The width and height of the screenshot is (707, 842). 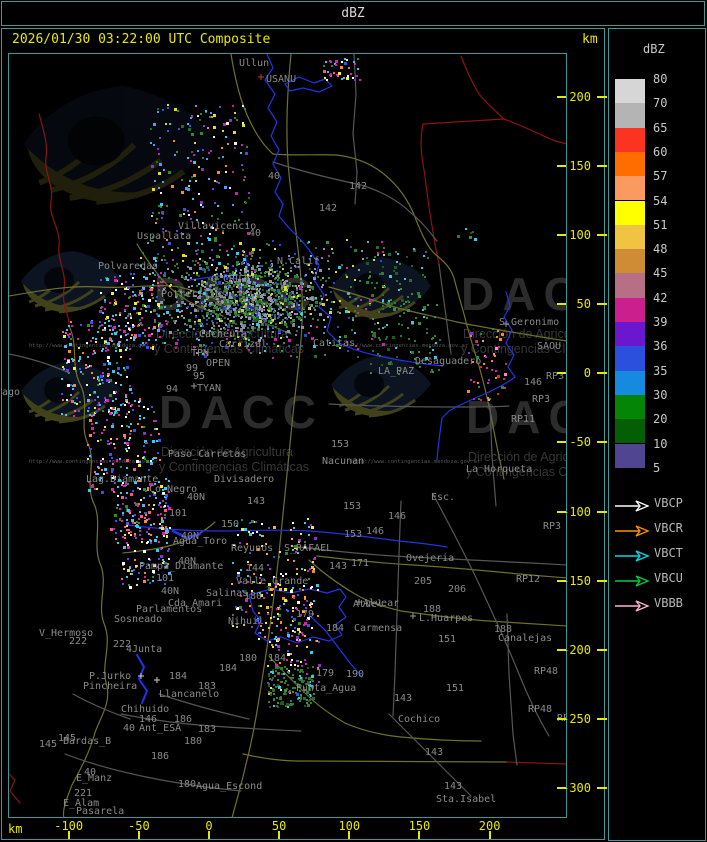 I want to click on vector-label: VBCP, so click(x=668, y=503).